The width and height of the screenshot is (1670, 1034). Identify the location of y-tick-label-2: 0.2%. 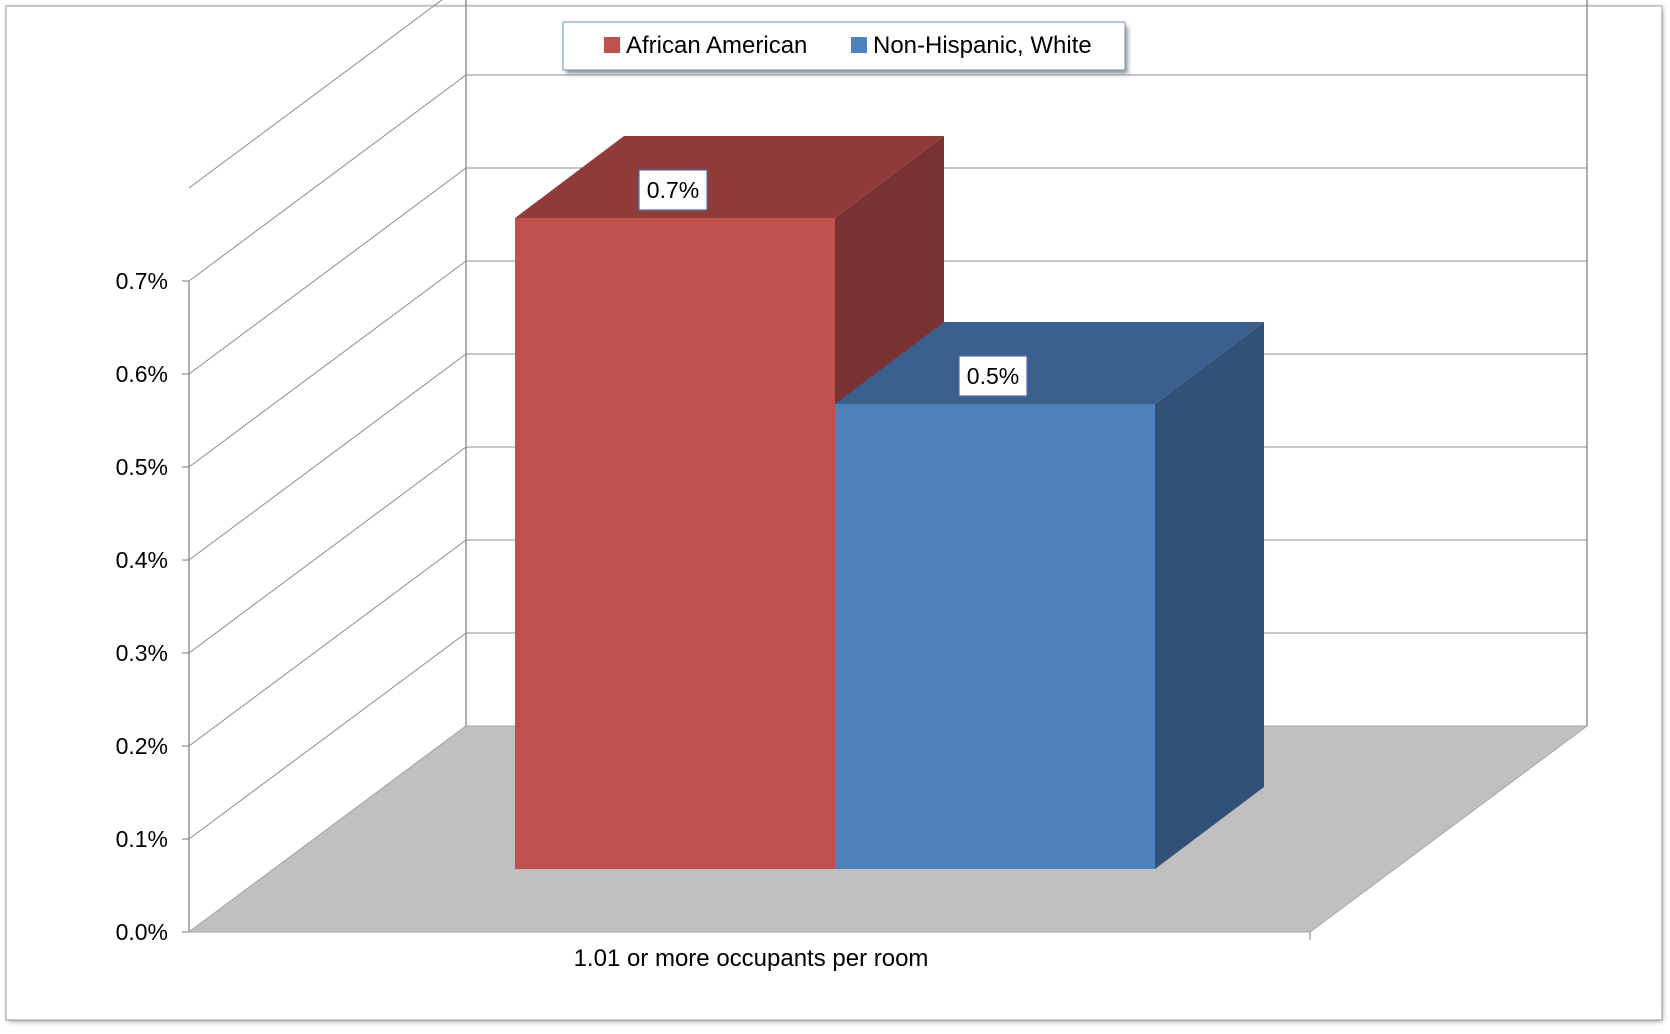
(142, 746).